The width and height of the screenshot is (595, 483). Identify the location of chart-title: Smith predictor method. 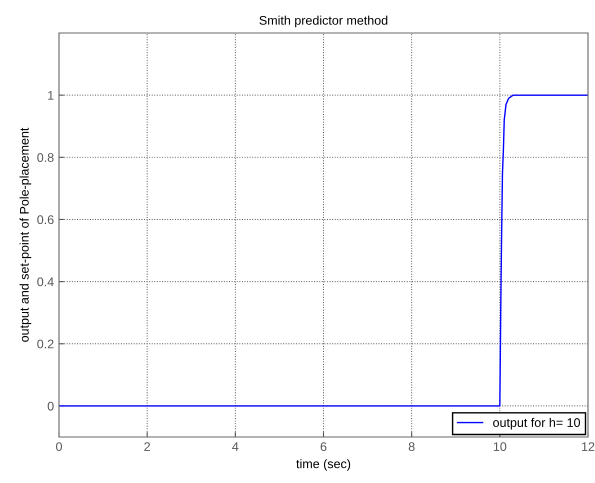
(323, 22).